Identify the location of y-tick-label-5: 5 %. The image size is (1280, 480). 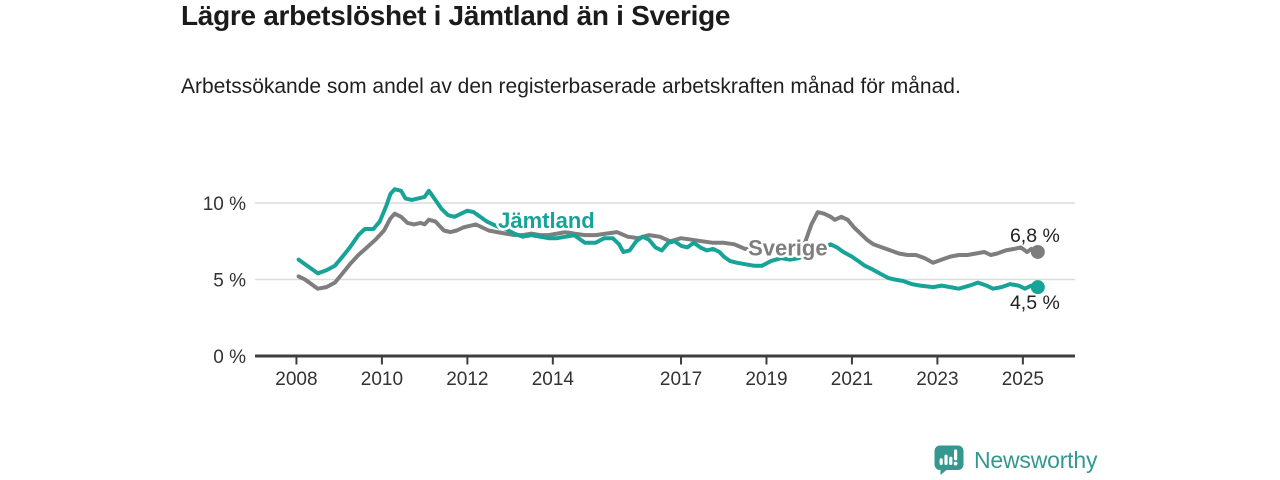
(229, 281).